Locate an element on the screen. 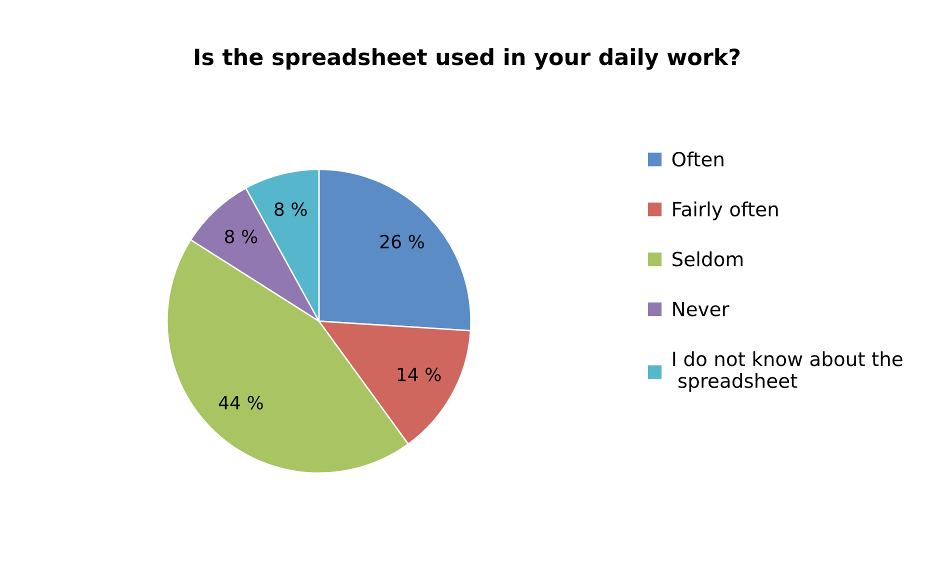 This screenshot has height=566, width=934. legend-label: Never is located at coordinates (701, 309).